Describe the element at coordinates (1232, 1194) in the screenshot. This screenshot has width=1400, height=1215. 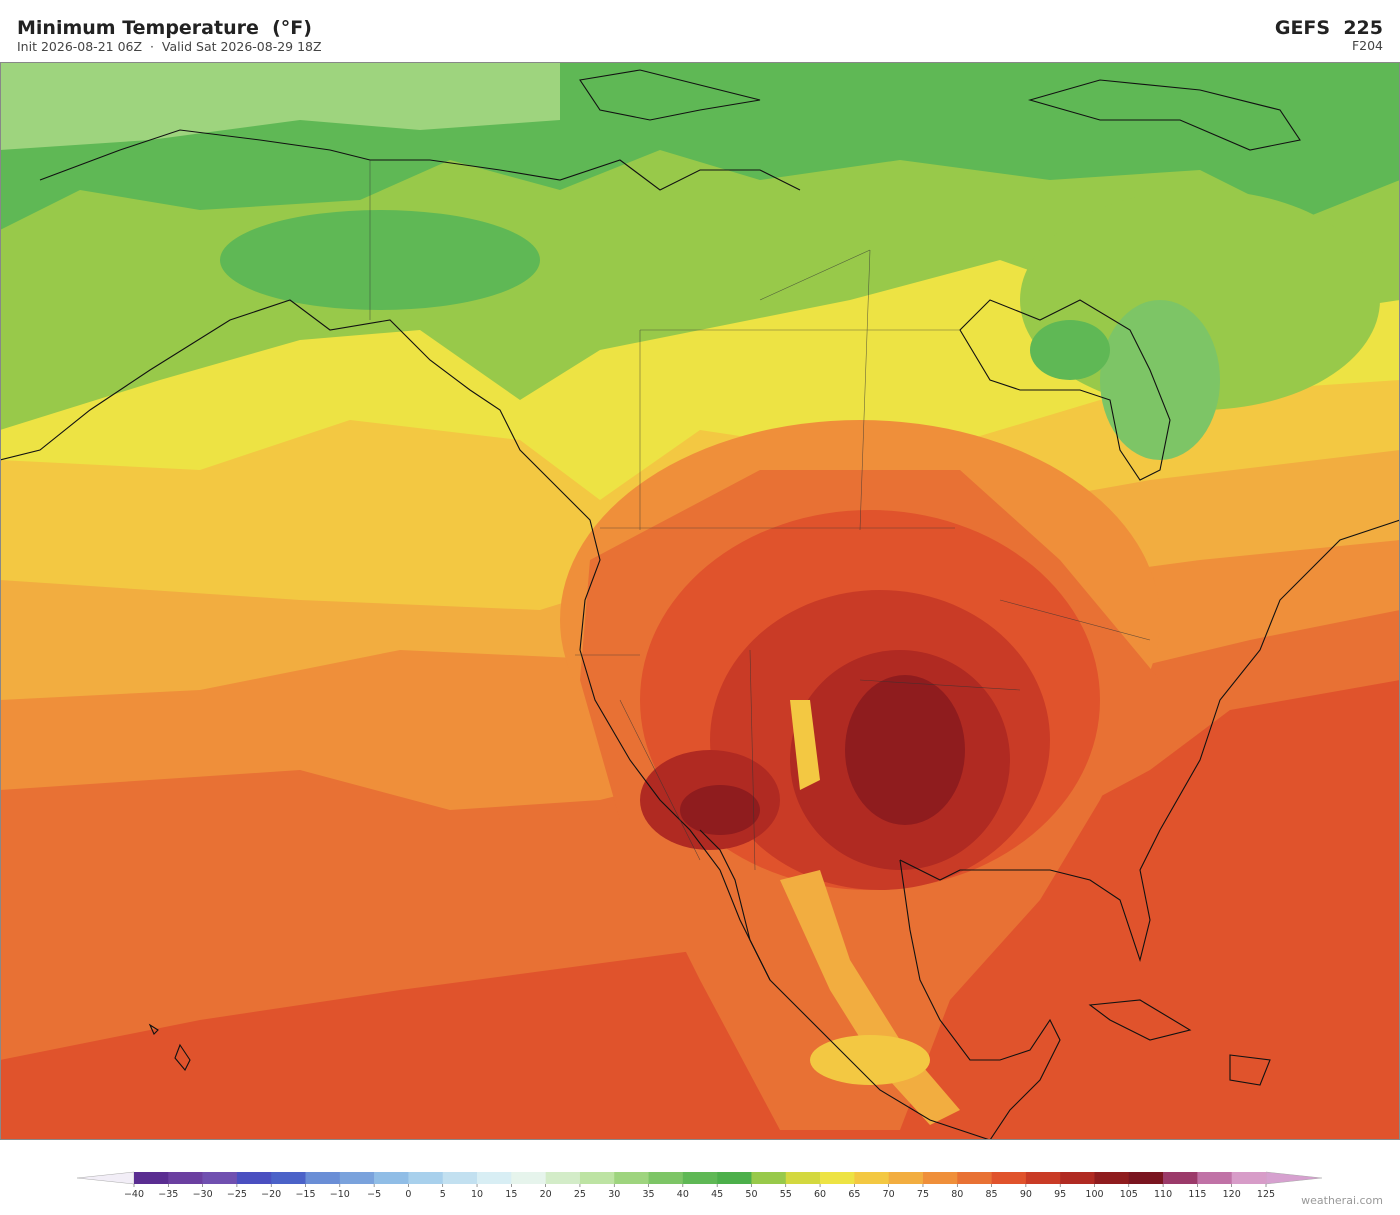
I see `colorbar-tick-label: 120` at that location.